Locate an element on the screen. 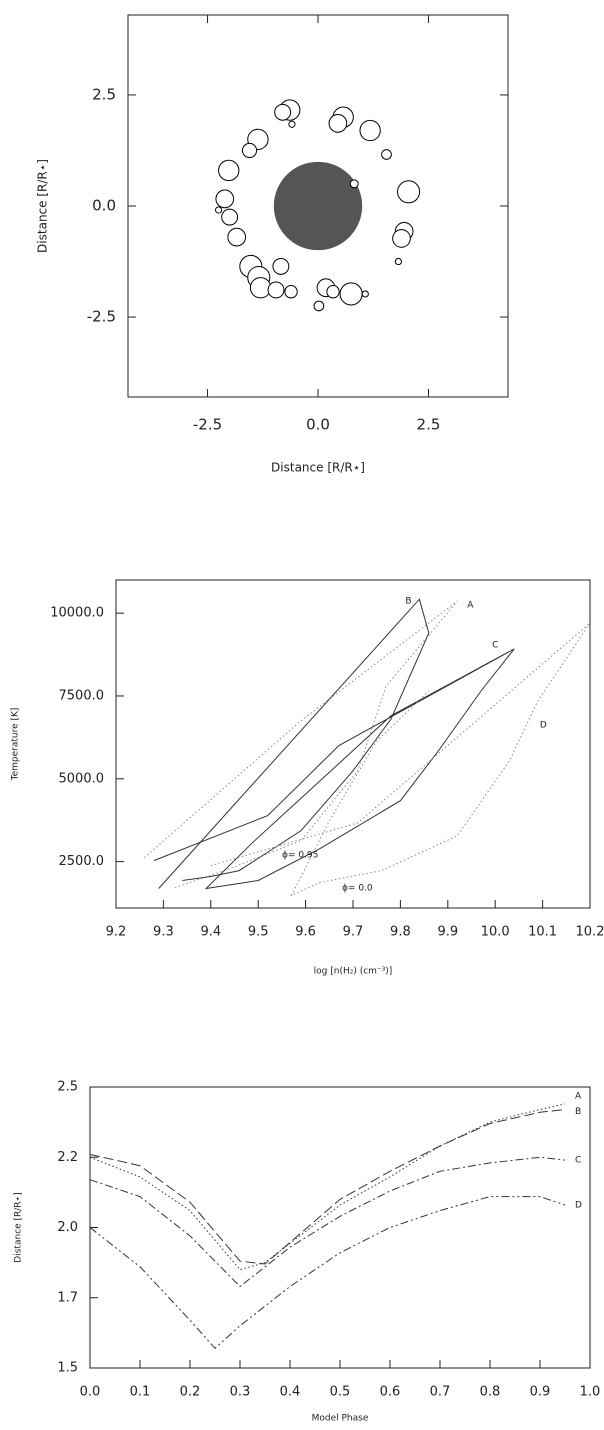 Image resolution: width=604 pixels, height=1430 pixels. x-tick-label: 10.2 is located at coordinates (590, 932).